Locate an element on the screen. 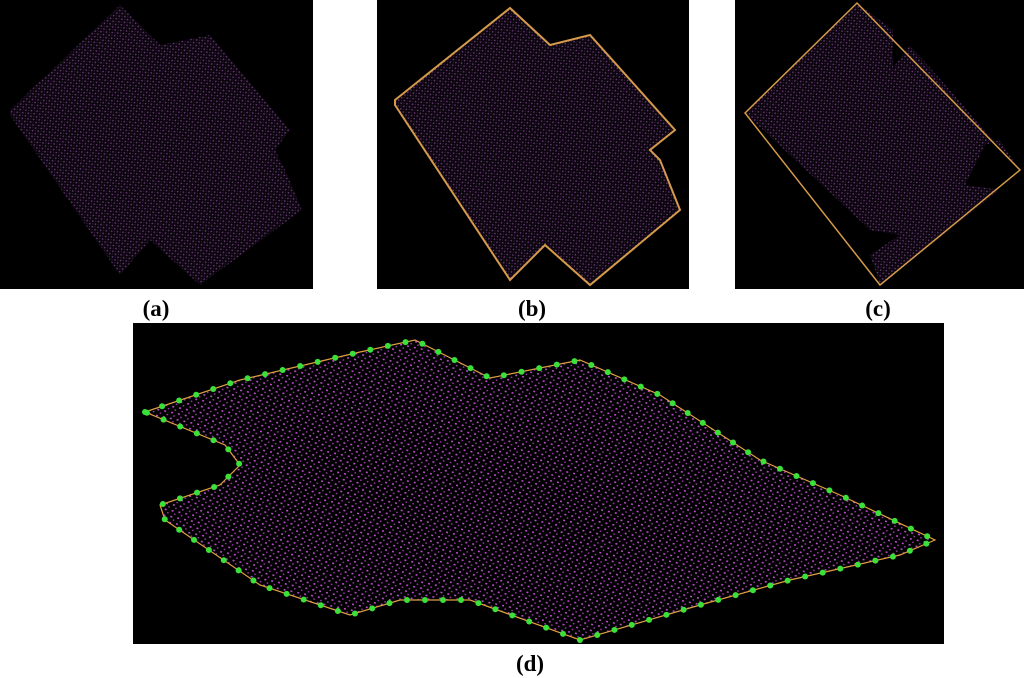  bounding-rectangle is located at coordinates (882, 144).